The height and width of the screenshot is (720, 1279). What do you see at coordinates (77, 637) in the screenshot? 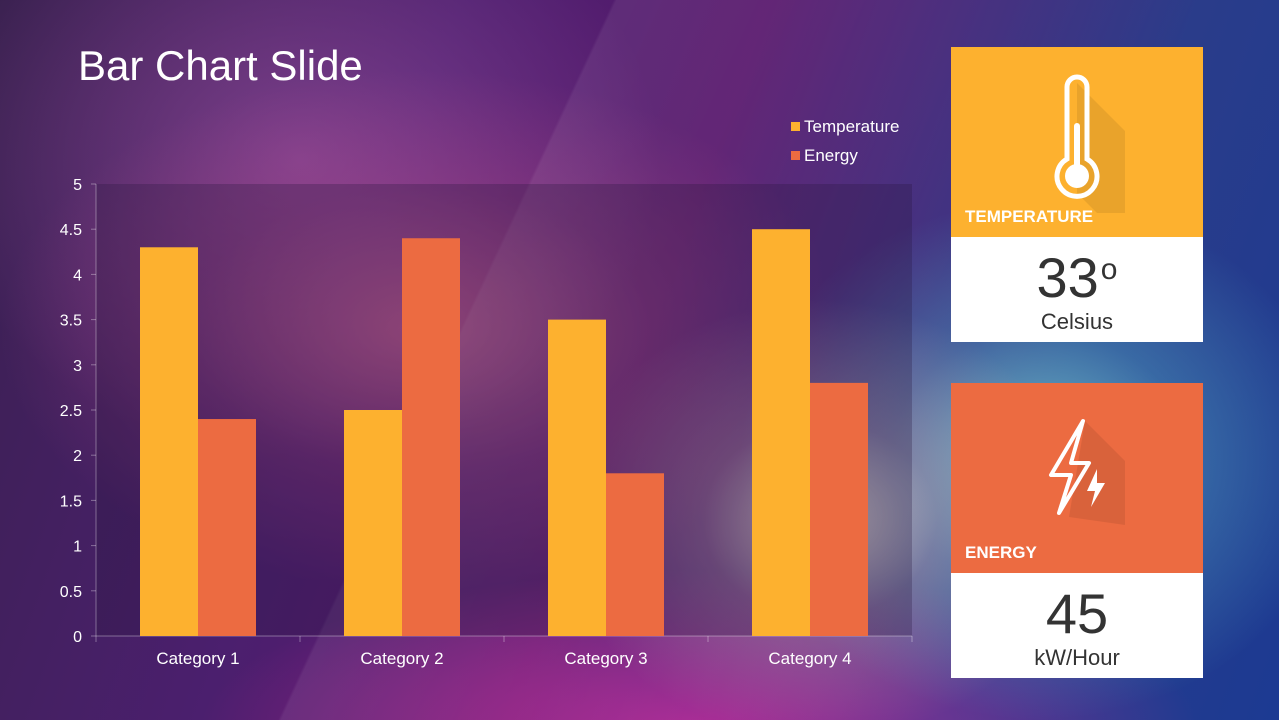
I see `y-tick-label: 0` at bounding box center [77, 637].